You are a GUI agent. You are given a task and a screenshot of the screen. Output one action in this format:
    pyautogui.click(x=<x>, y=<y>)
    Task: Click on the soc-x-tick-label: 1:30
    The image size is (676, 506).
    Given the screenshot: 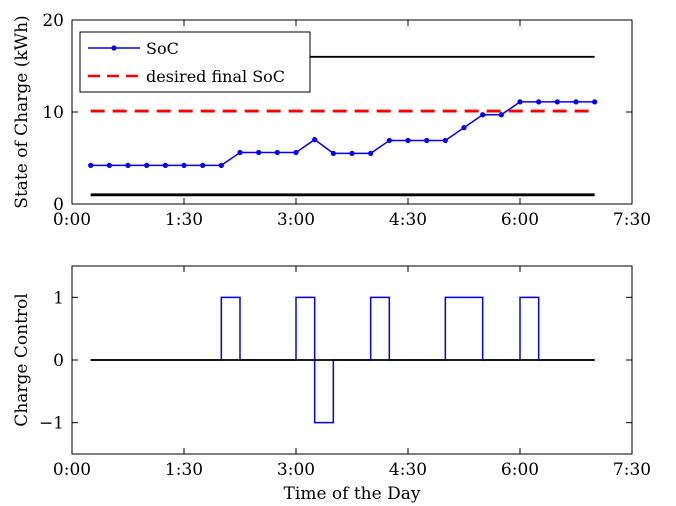 What is the action you would take?
    pyautogui.click(x=184, y=220)
    